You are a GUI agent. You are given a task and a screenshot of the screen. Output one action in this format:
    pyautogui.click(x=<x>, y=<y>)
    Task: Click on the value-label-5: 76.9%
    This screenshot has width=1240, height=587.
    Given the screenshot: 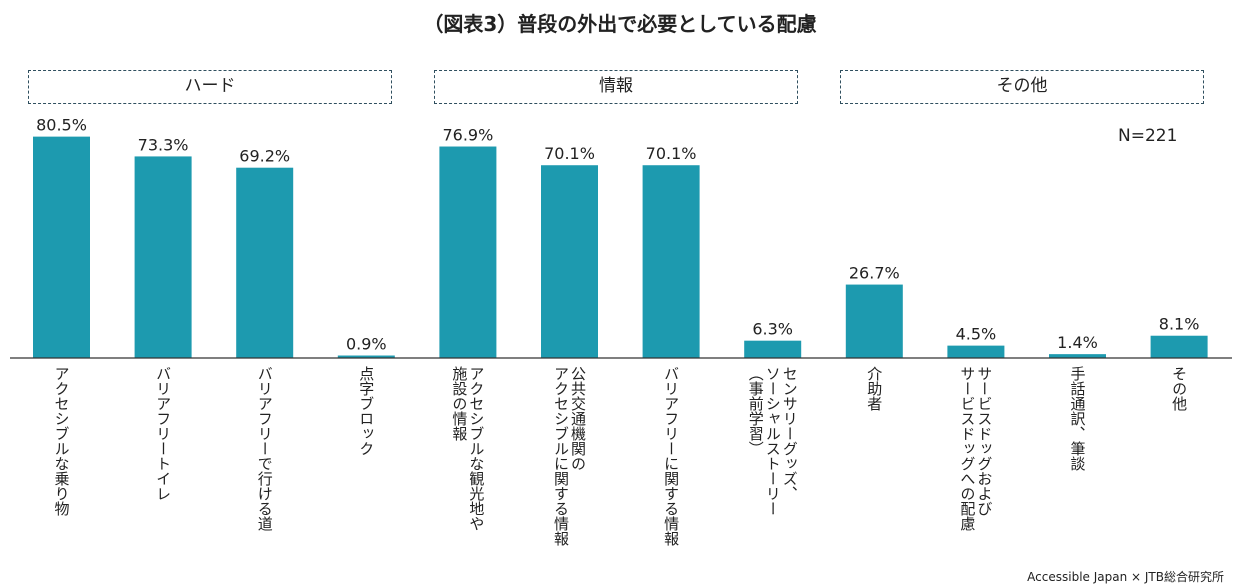 What is the action you would take?
    pyautogui.click(x=467, y=135)
    